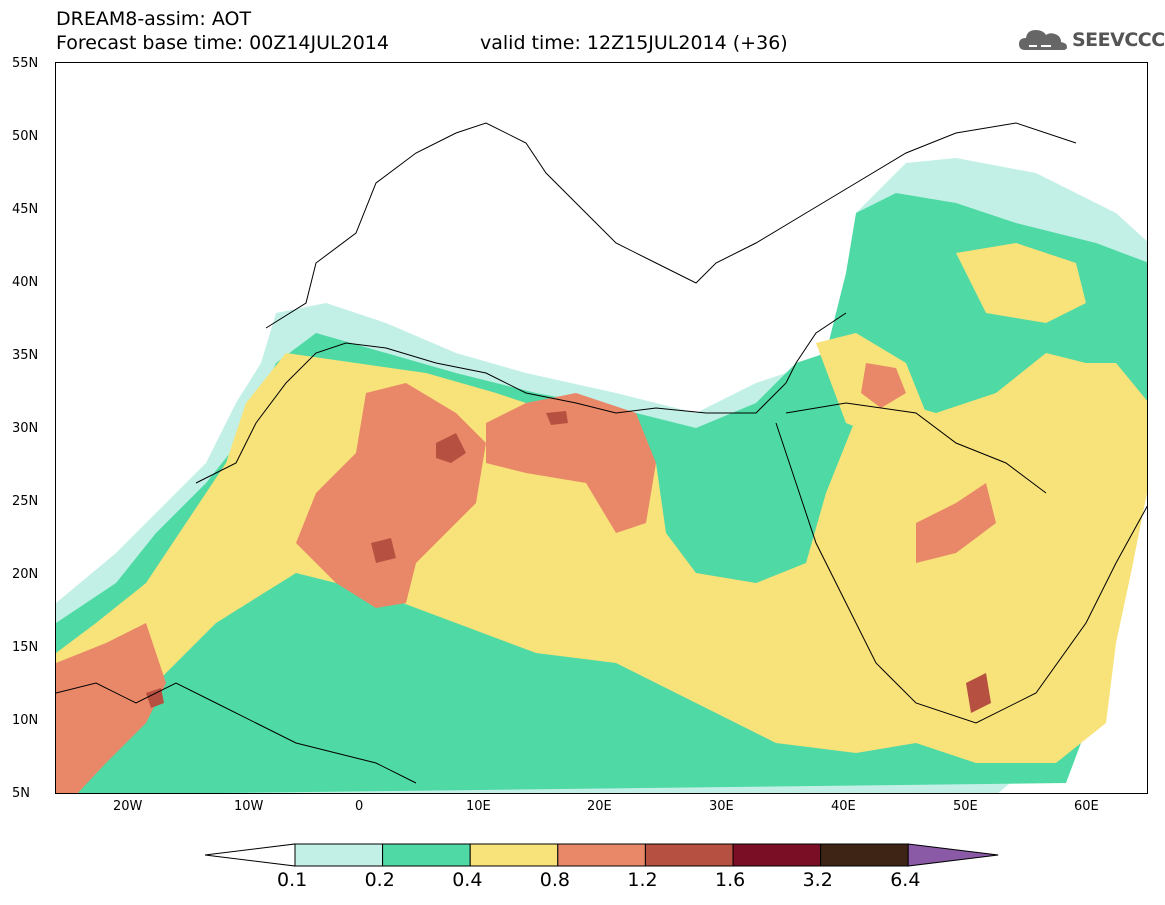  Describe the element at coordinates (25, 574) in the screenshot. I see `lat-label: 20N` at that location.